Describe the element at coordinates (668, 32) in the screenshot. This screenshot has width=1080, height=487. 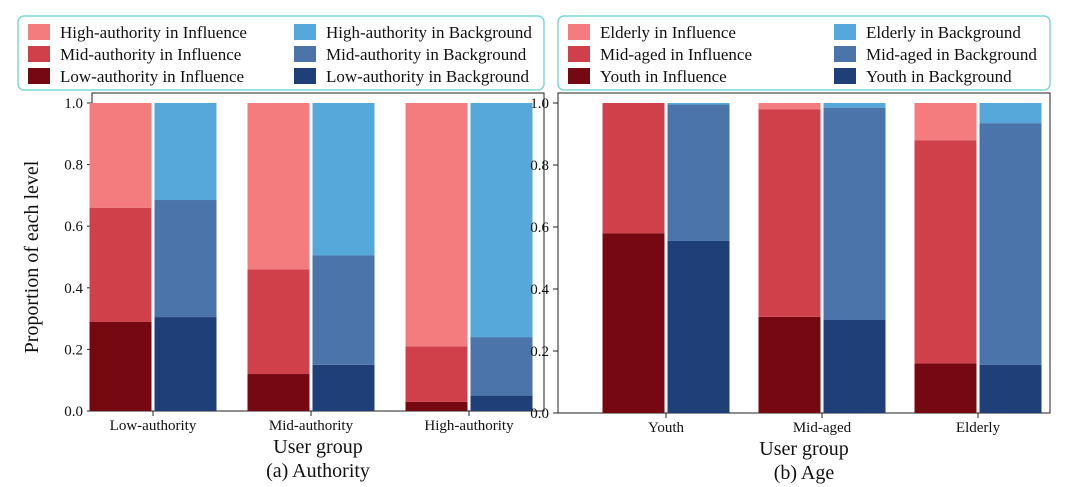
I see `legend-entry: Elderly in Influence` at that location.